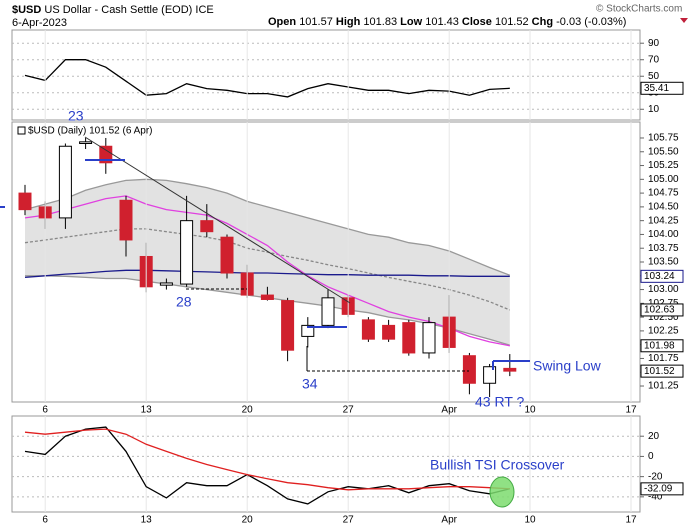  Describe the element at coordinates (655, 496) in the screenshot. I see `y-tick-label: -40` at that location.